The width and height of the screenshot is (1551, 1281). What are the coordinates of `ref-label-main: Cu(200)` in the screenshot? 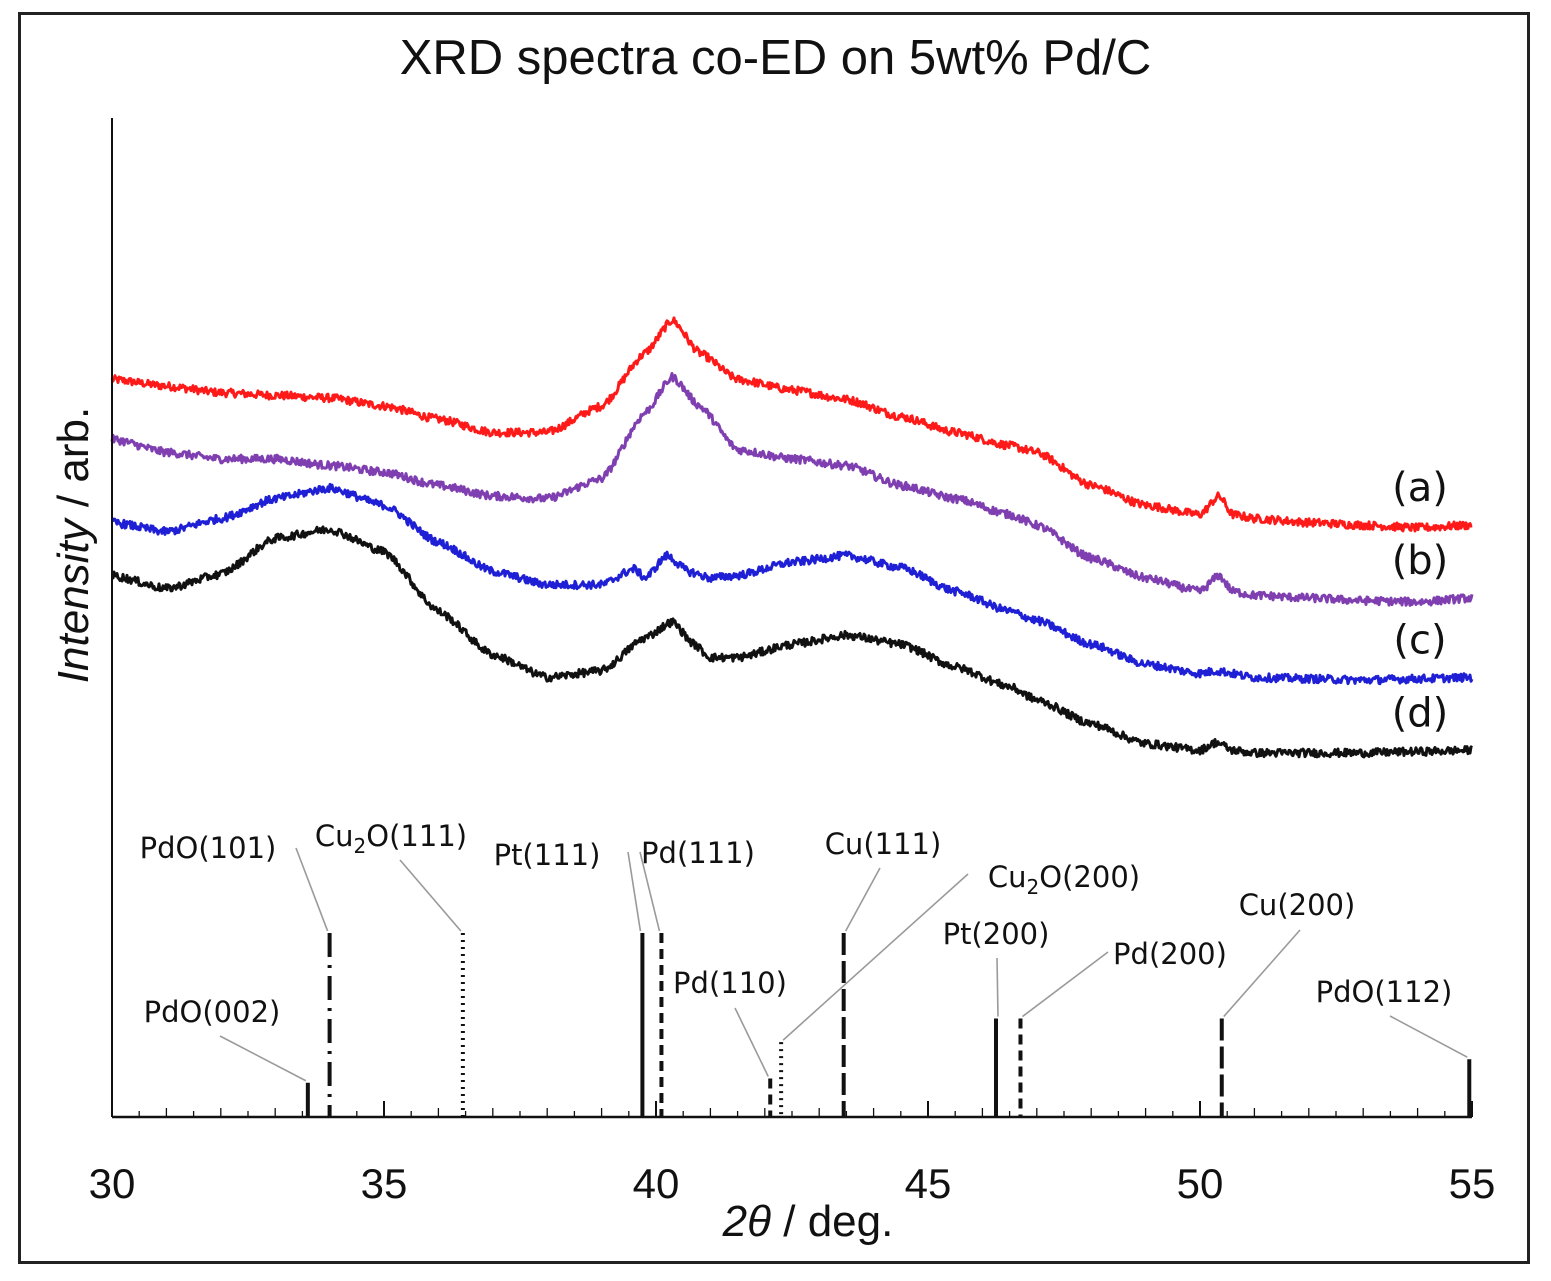 It's located at (1297, 905).